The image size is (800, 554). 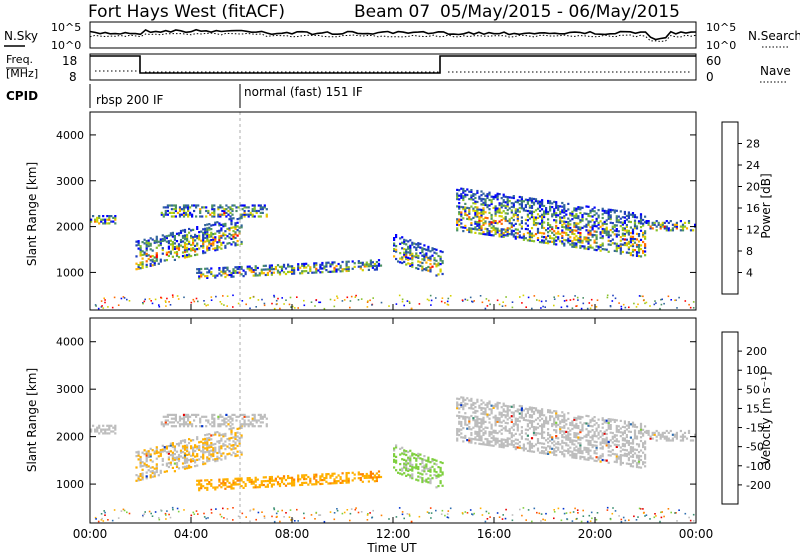 I want to click on nsky-label: N.Sky, so click(x=21, y=36).